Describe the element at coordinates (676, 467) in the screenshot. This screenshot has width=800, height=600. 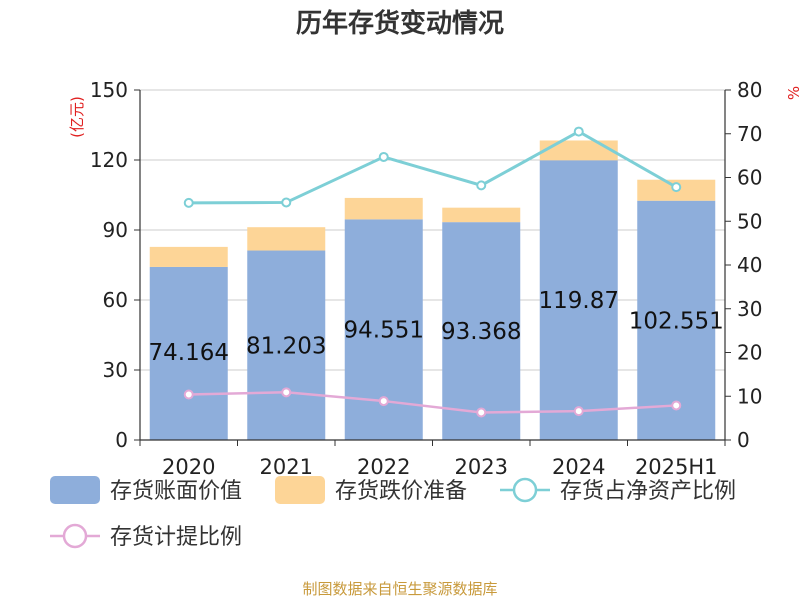
I see `x-tick-label: 2025H1` at that location.